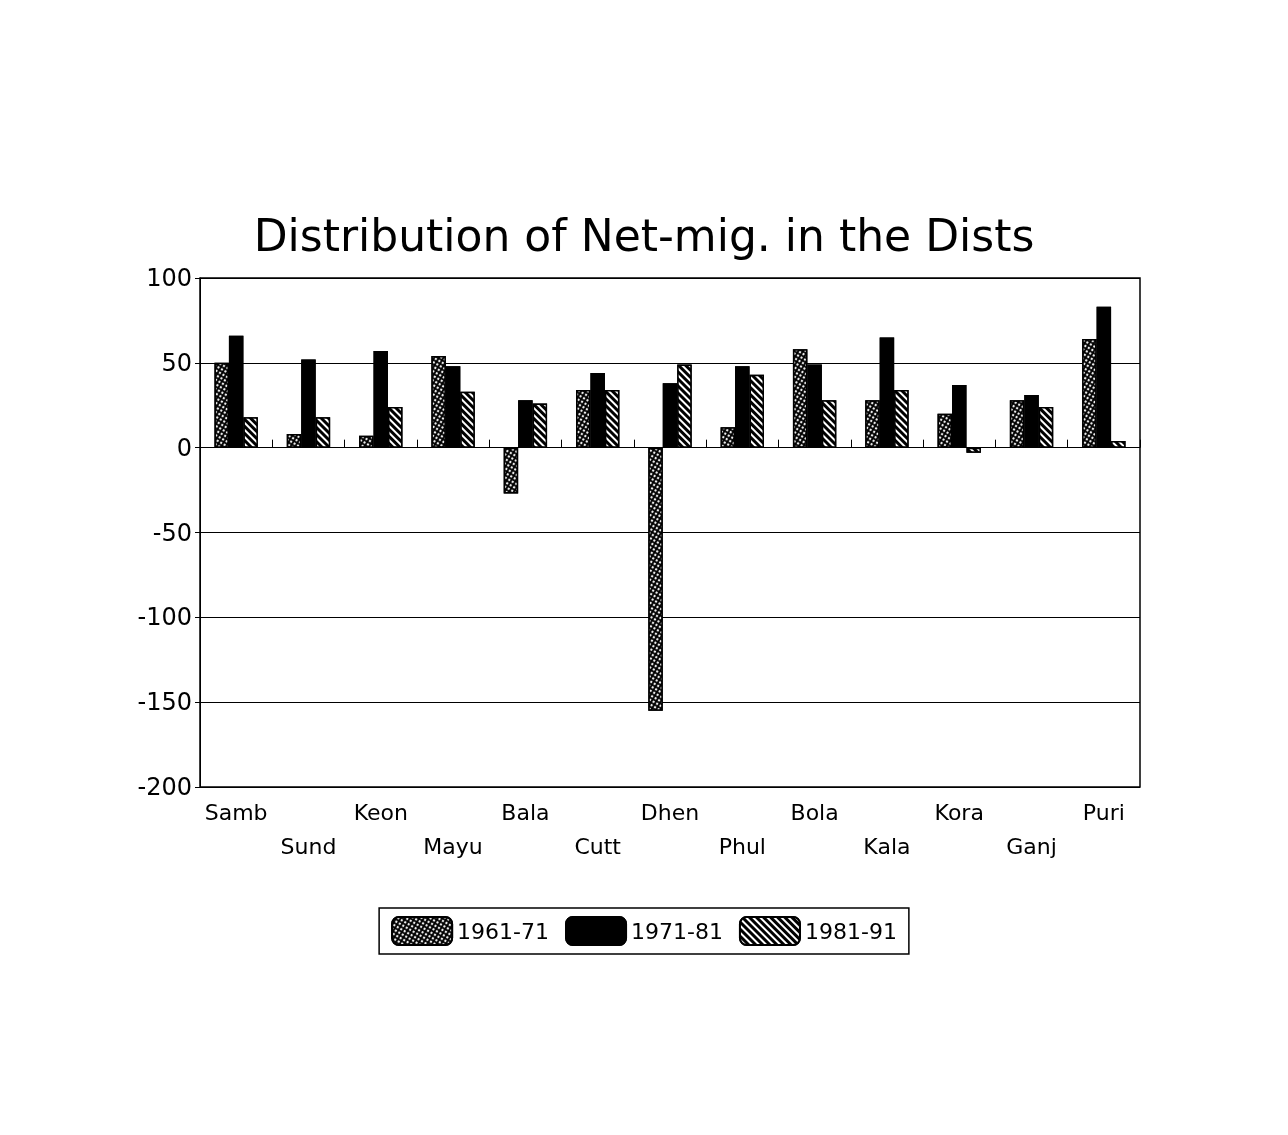 The image size is (1288, 1135). What do you see at coordinates (308, 846) in the screenshot?
I see `x-tick-label: Sund` at bounding box center [308, 846].